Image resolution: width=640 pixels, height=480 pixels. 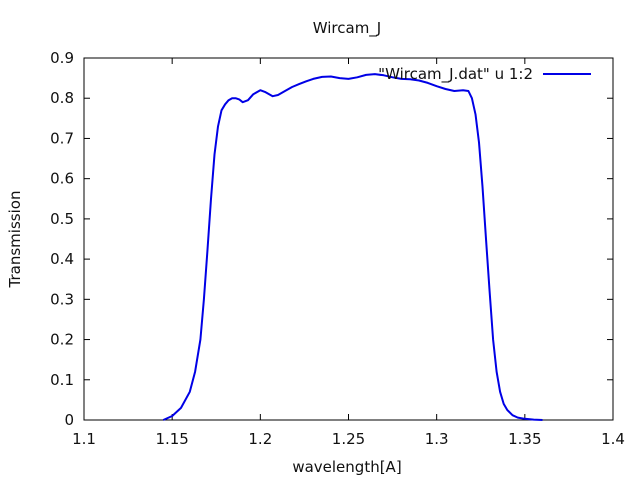 I want to click on legend-label: "Wircam_J.dat" u 1:2, so click(x=455, y=74).